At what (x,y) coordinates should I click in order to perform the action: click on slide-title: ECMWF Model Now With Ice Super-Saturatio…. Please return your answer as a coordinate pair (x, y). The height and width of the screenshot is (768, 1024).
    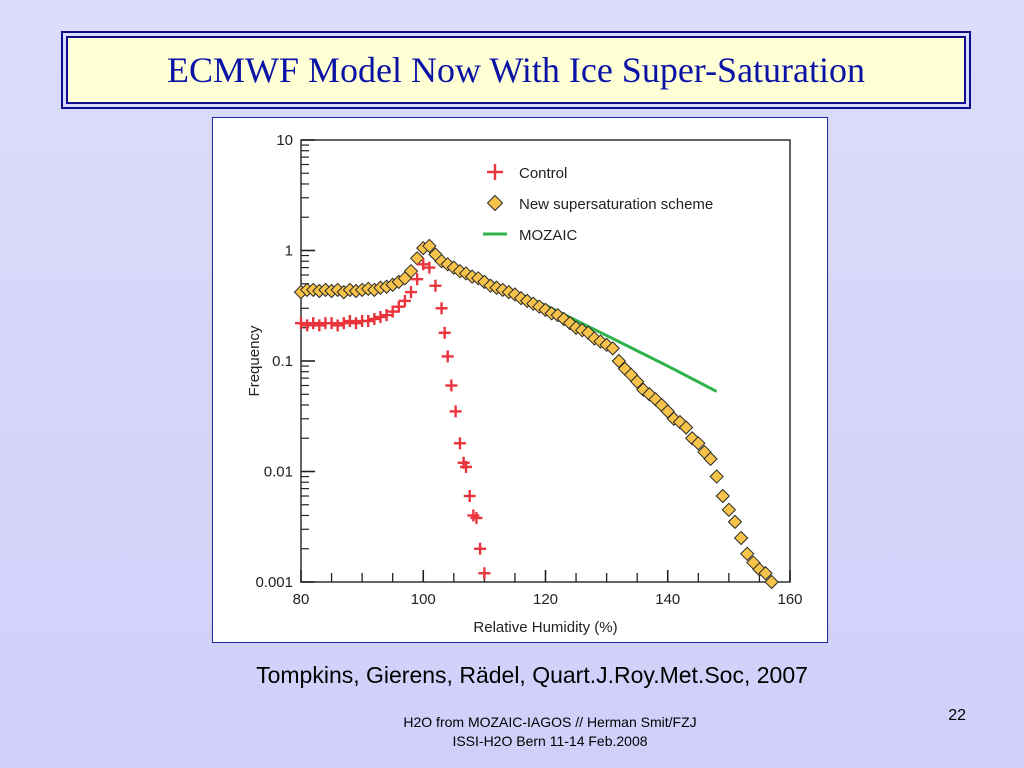
    Looking at the image, I should click on (516, 70).